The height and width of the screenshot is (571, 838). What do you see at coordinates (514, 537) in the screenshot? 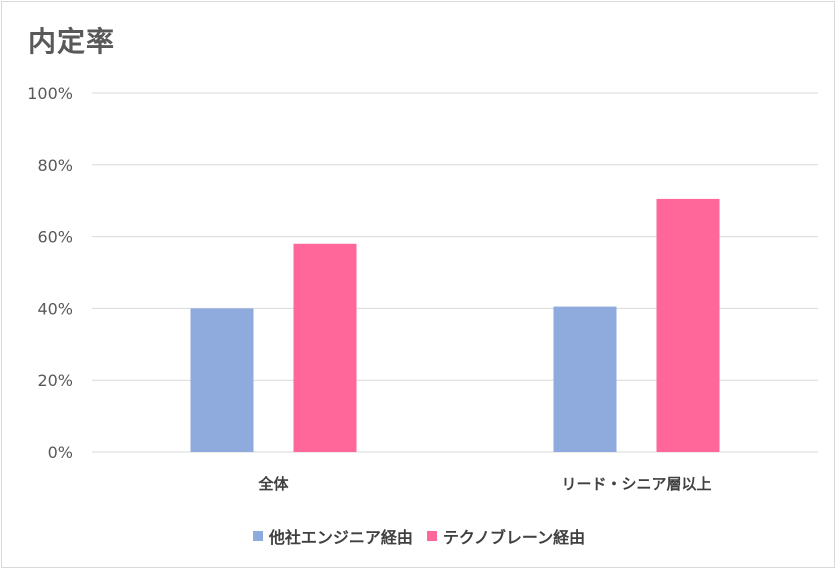
I see `legend-label-1: テクノブレーン経由` at bounding box center [514, 537].